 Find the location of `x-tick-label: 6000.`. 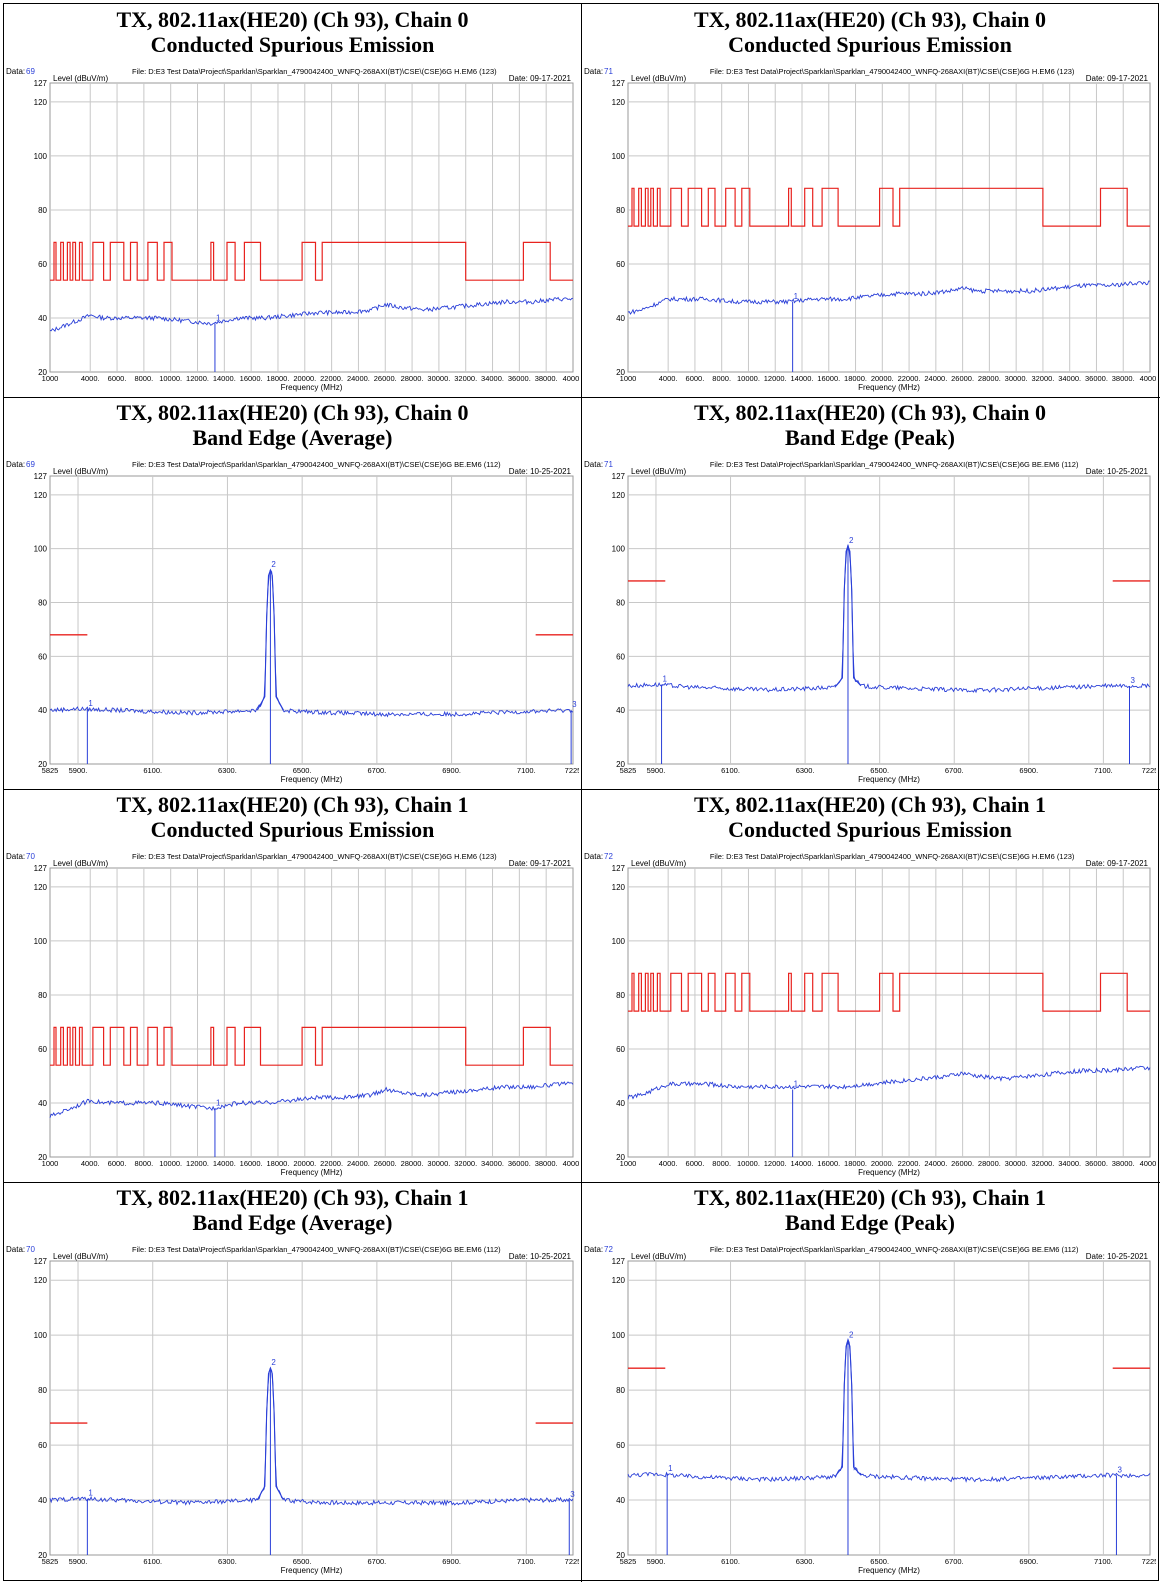

x-tick-label: 6000. is located at coordinates (117, 378).